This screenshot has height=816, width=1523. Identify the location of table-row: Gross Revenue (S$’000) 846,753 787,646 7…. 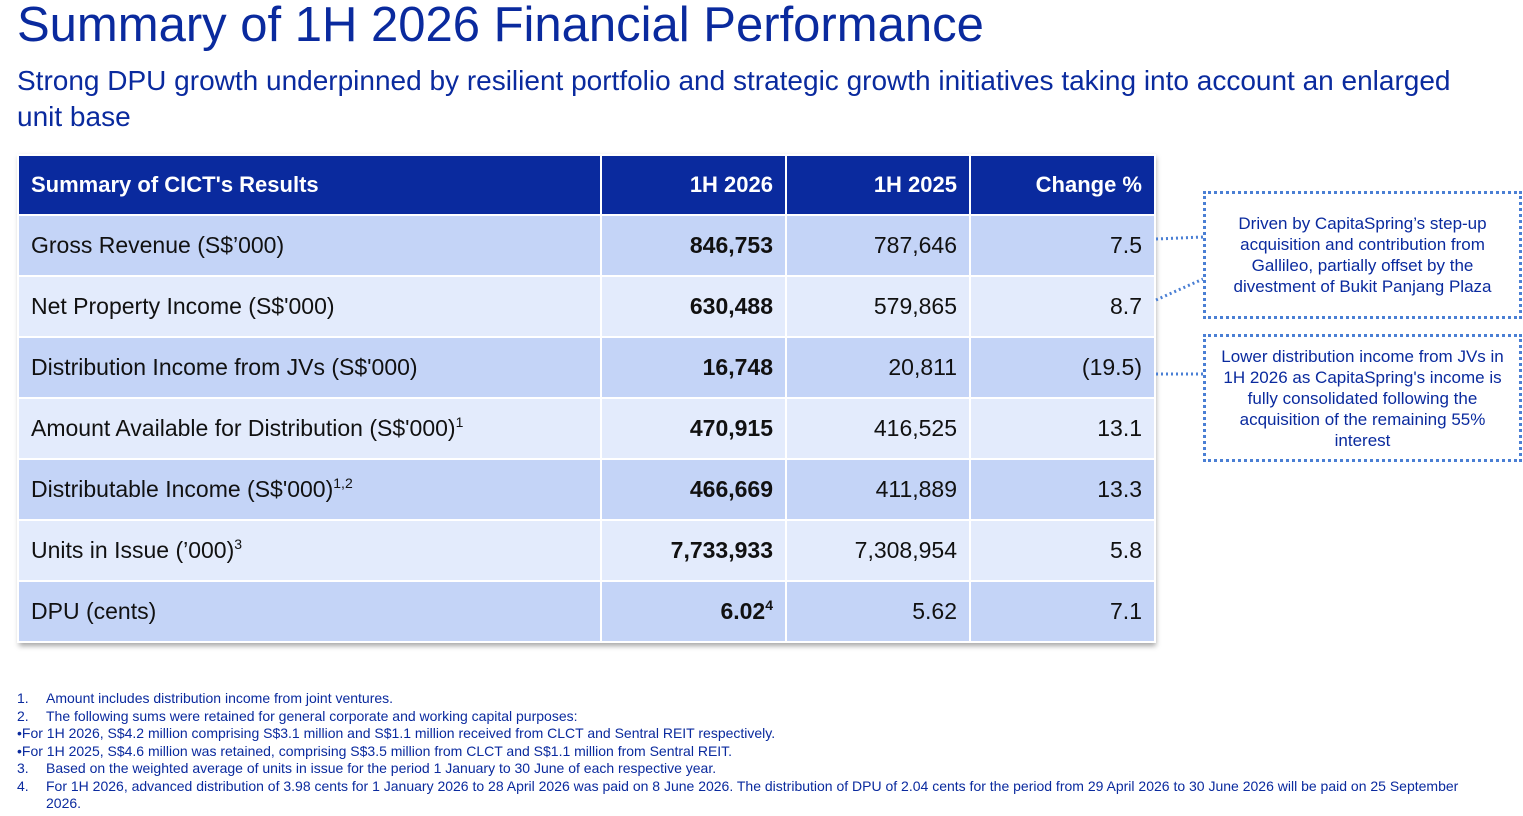
(586, 245).